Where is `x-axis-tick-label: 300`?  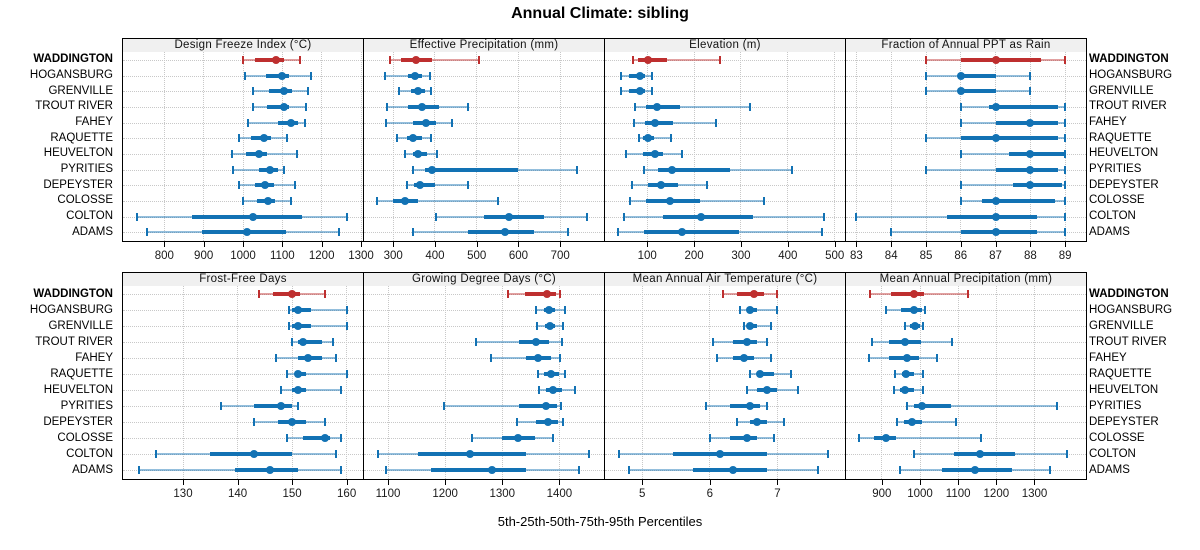 x-axis-tick-label: 300 is located at coordinates (393, 256).